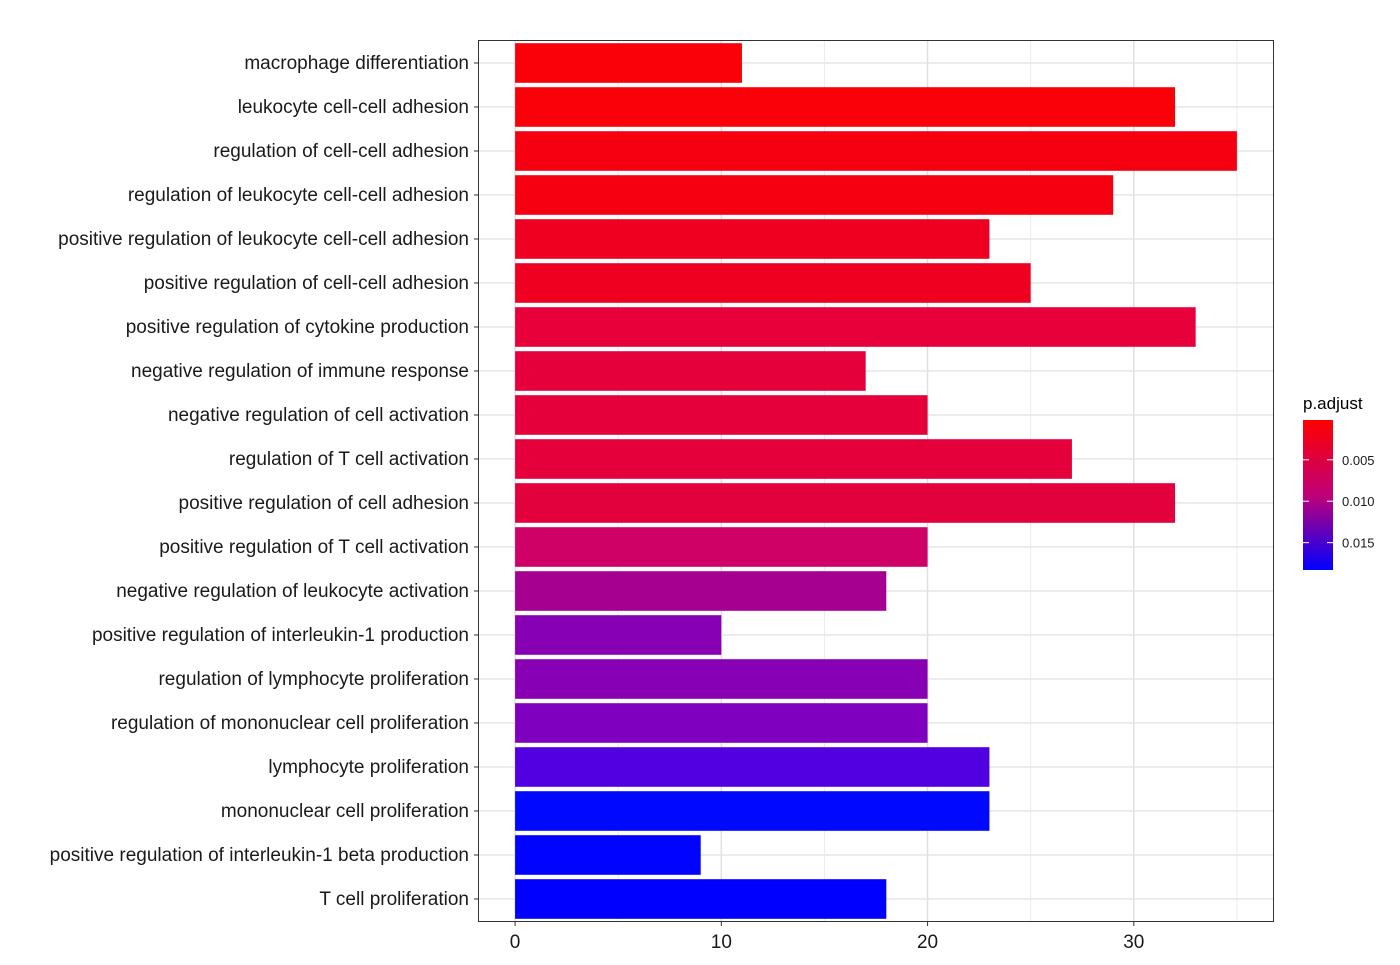 Image resolution: width=1400 pixels, height=965 pixels. Describe the element at coordinates (827, 937) in the screenshot. I see `x-axis: 0 10 20 30` at that location.